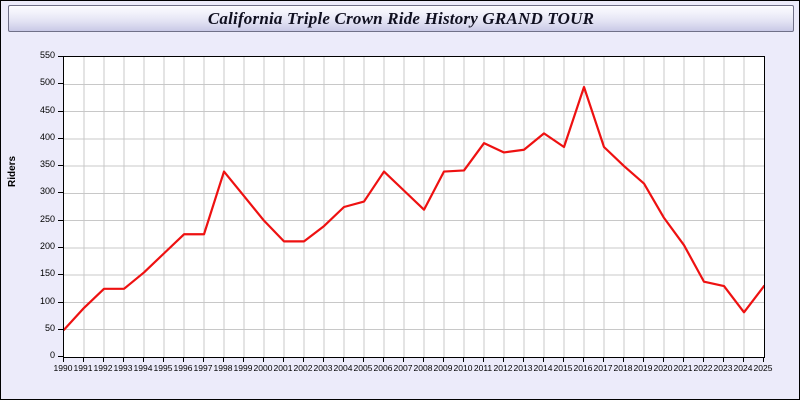 The height and width of the screenshot is (400, 800). What do you see at coordinates (583, 368) in the screenshot?
I see `x-tick-label: 2016` at bounding box center [583, 368].